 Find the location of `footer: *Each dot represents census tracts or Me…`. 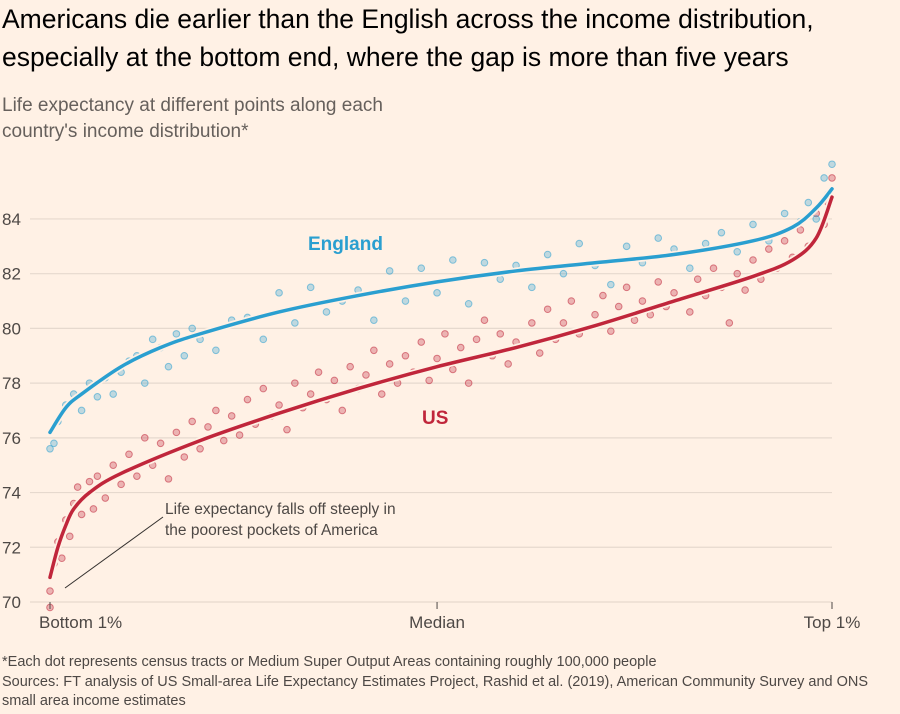

footer: *Each dot represents census tracts or Me… is located at coordinates (451, 682).